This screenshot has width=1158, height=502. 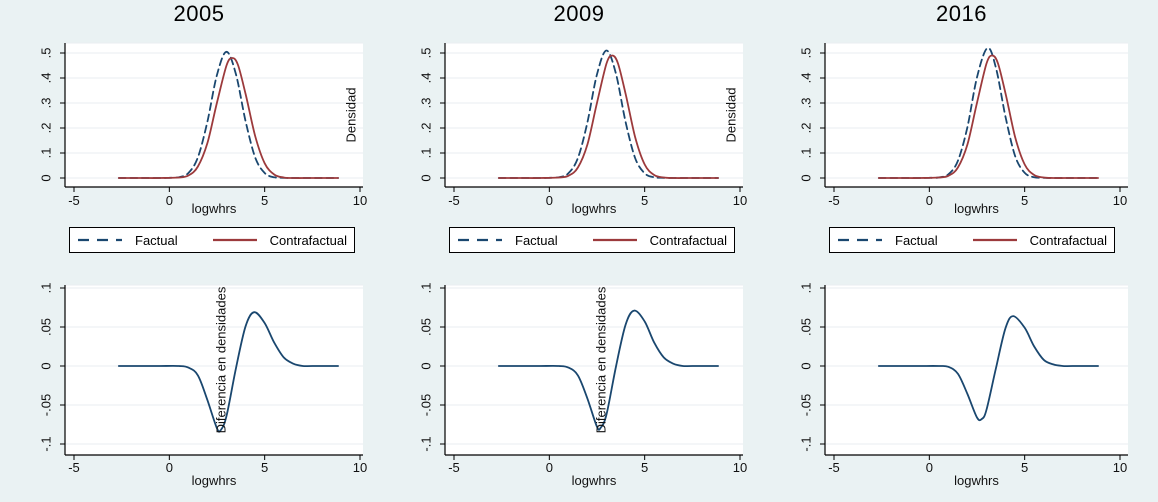 I want to click on density-chart-2009: Densidad -5 0 5 10 0 .1 .2 .3 .4 .5 logwhrs, so click(x=582, y=129).